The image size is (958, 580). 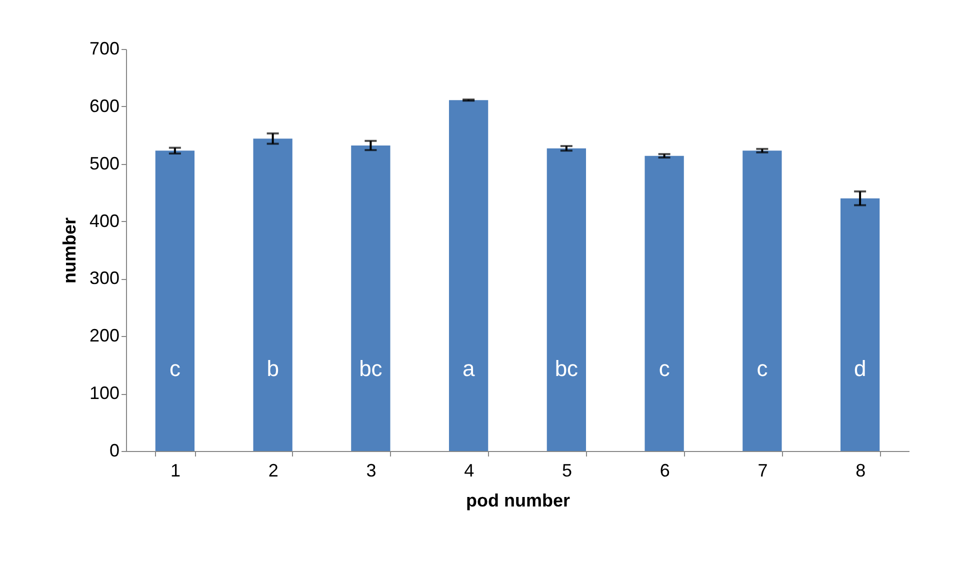 What do you see at coordinates (104, 163) in the screenshot?
I see `y-tick-label: 500` at bounding box center [104, 163].